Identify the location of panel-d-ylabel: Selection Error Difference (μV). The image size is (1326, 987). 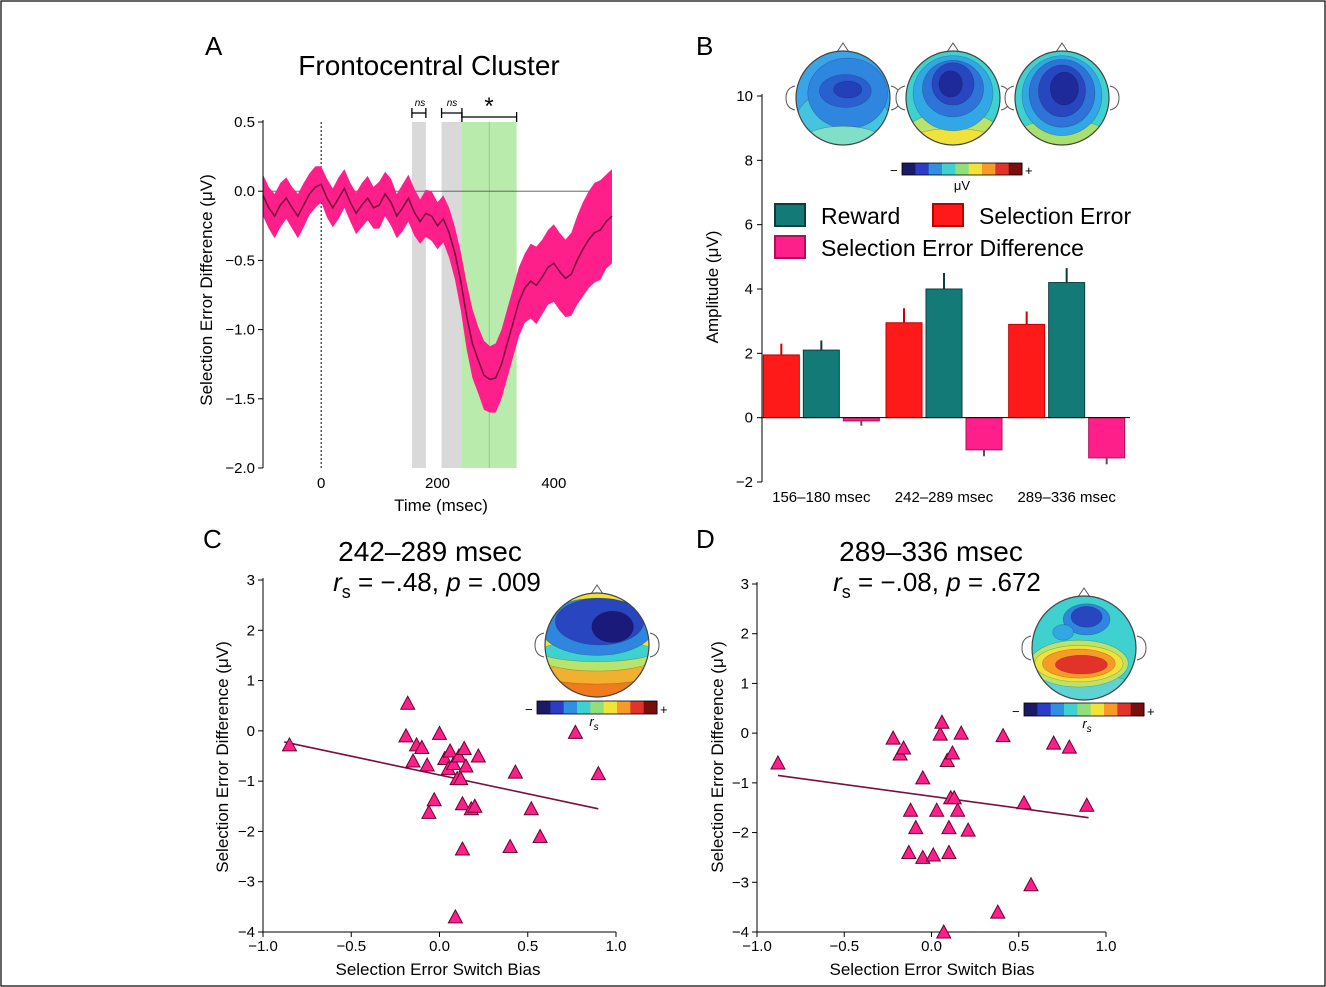
(717, 757).